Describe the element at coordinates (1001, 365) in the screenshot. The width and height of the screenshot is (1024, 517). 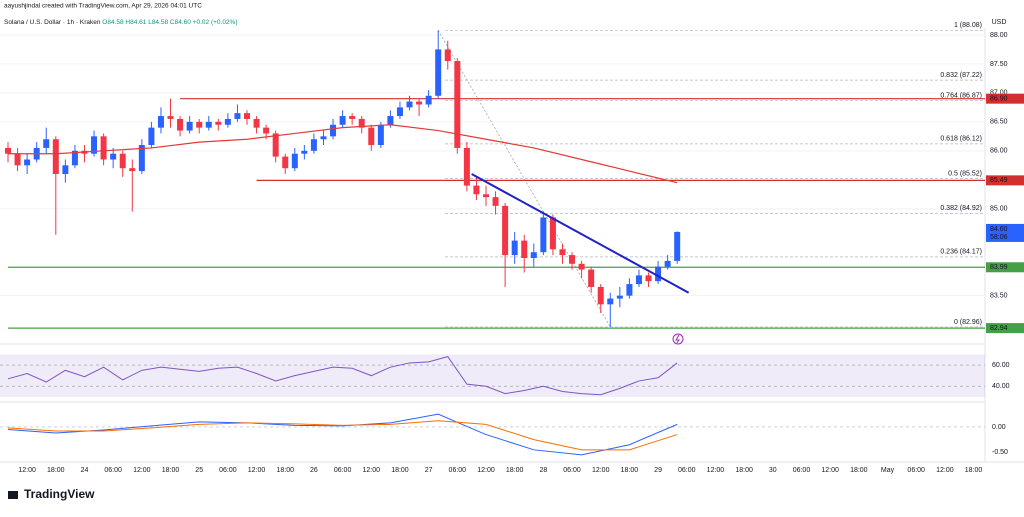
I see `rsi-tick-label: 60.00` at that location.